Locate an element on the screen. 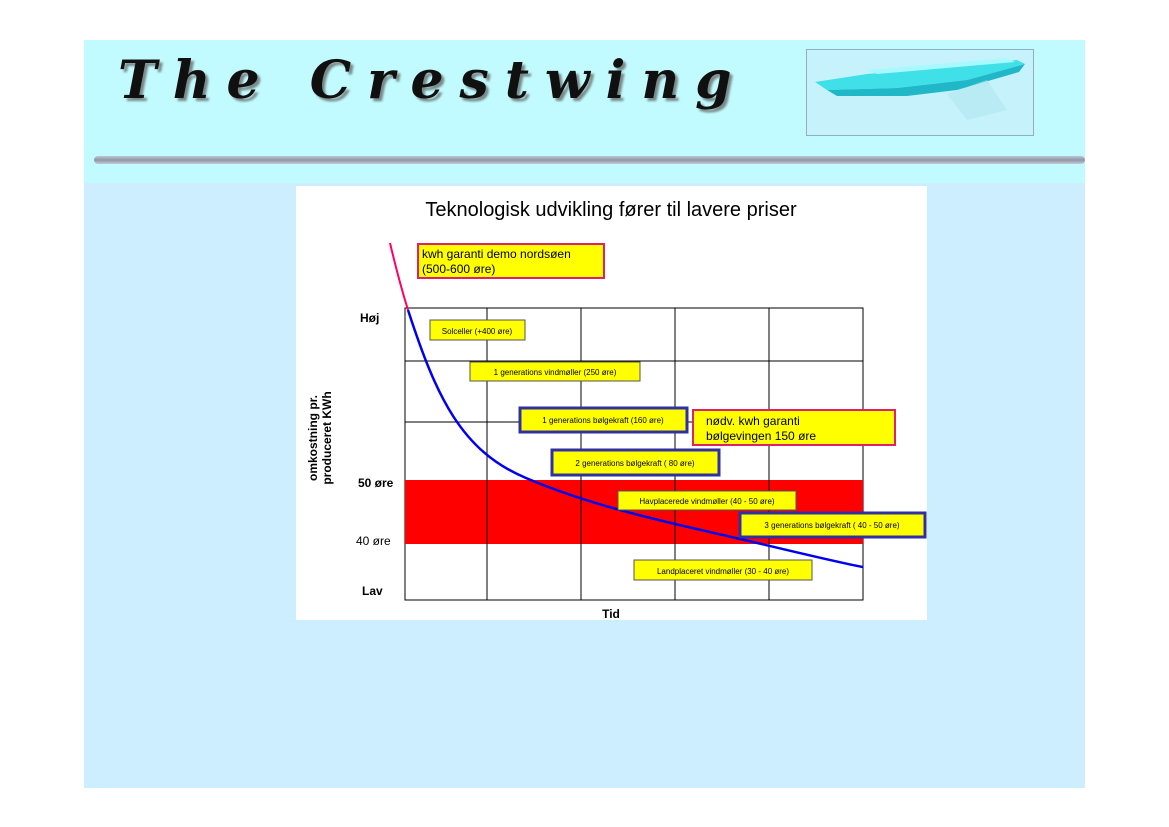 The width and height of the screenshot is (1169, 827). cost-curve is located at coordinates (635, 439).